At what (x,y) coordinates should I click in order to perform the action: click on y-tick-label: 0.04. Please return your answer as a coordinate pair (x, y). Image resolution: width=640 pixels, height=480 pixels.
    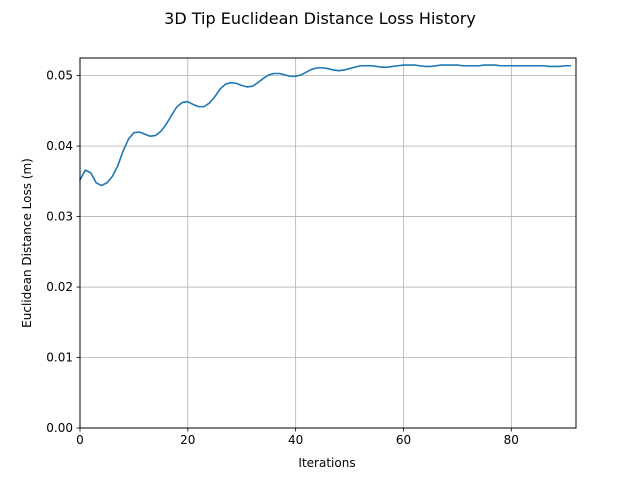
    Looking at the image, I should click on (59, 146).